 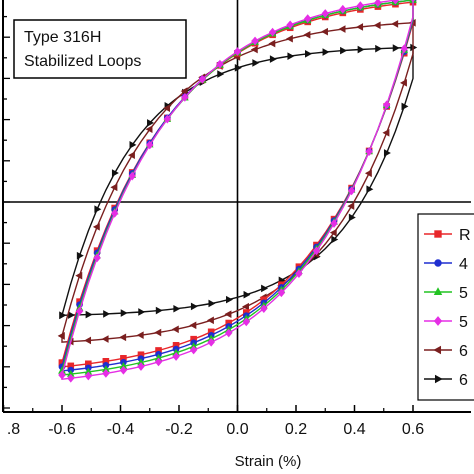 I want to click on legend-item: 5, so click(x=446, y=293).